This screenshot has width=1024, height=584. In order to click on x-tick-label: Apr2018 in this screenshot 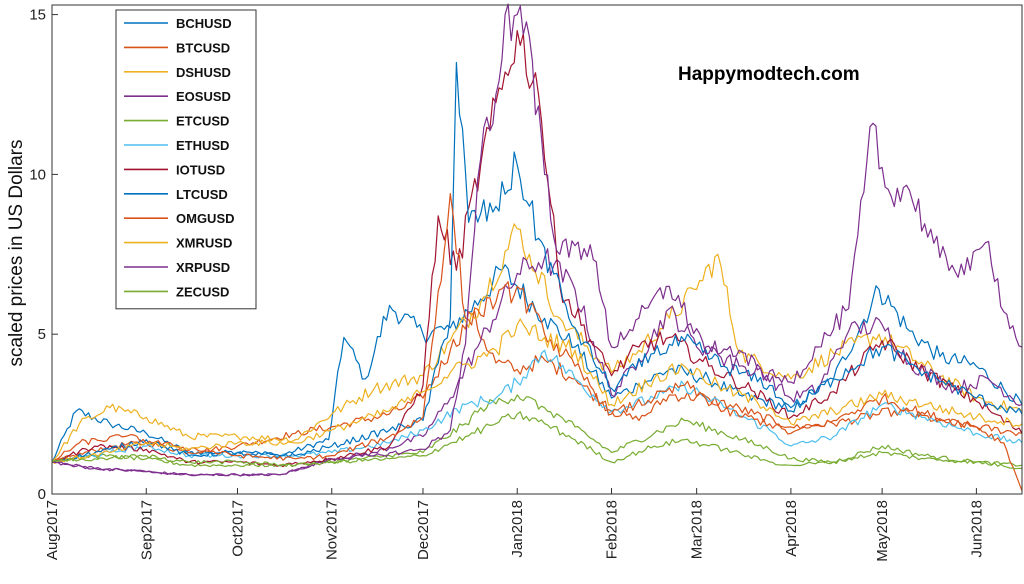, I will do `click(791, 528)`.